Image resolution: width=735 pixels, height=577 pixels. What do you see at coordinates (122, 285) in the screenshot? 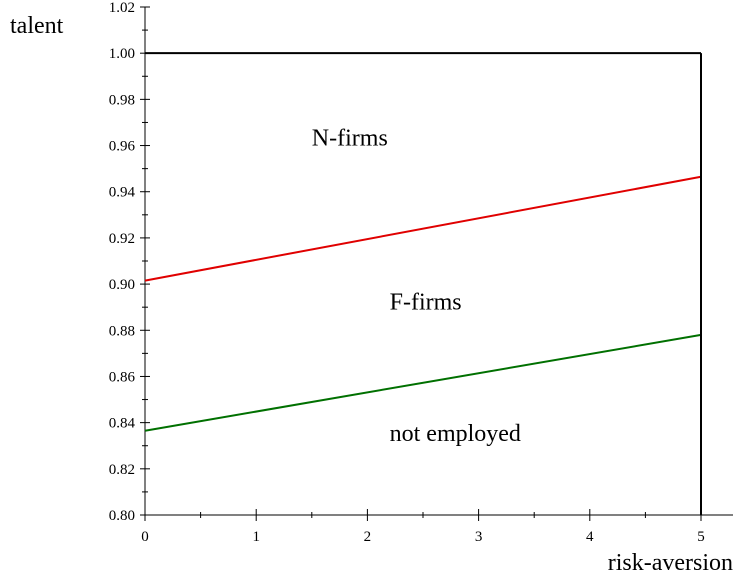
I see `y-tick-label: 0.90` at bounding box center [122, 285].